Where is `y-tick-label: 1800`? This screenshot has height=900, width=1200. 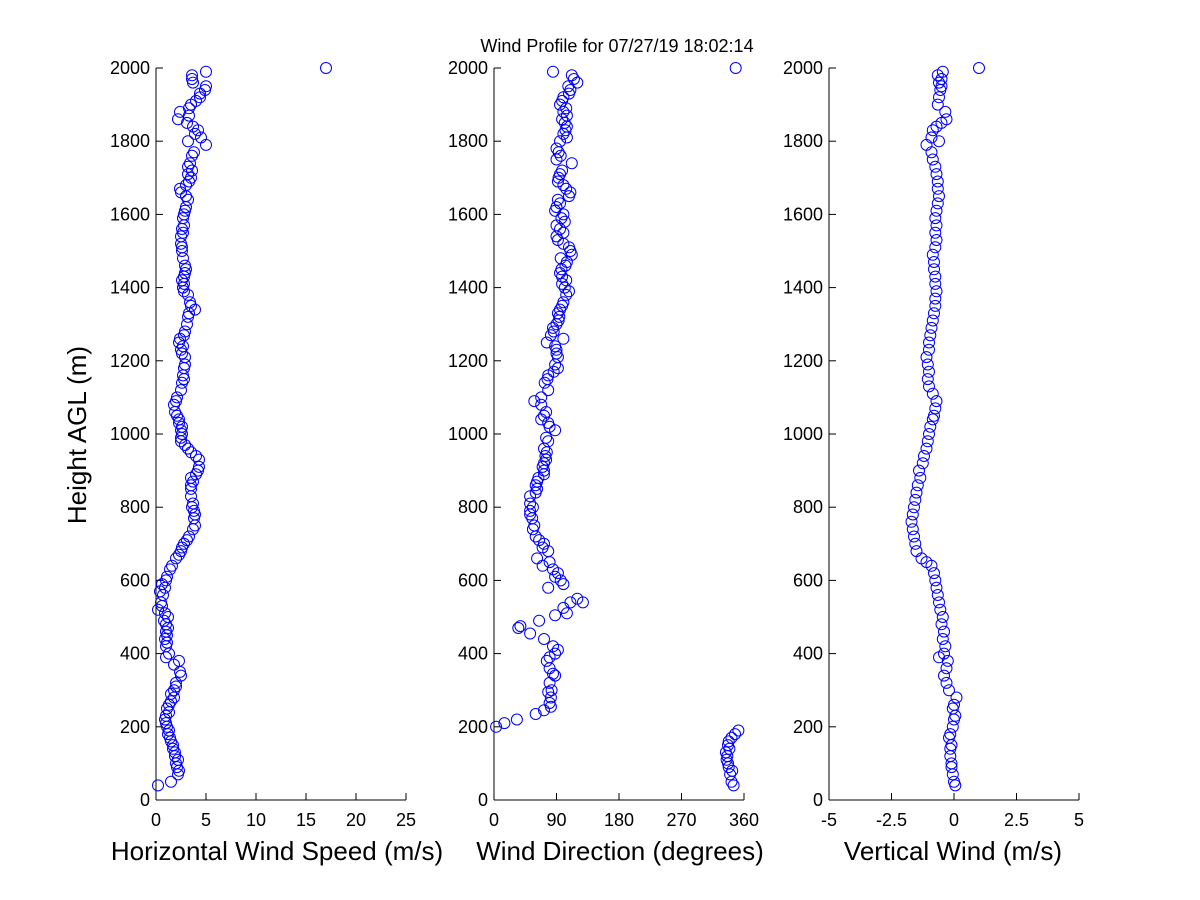 y-tick-label: 1800 is located at coordinates (130, 141).